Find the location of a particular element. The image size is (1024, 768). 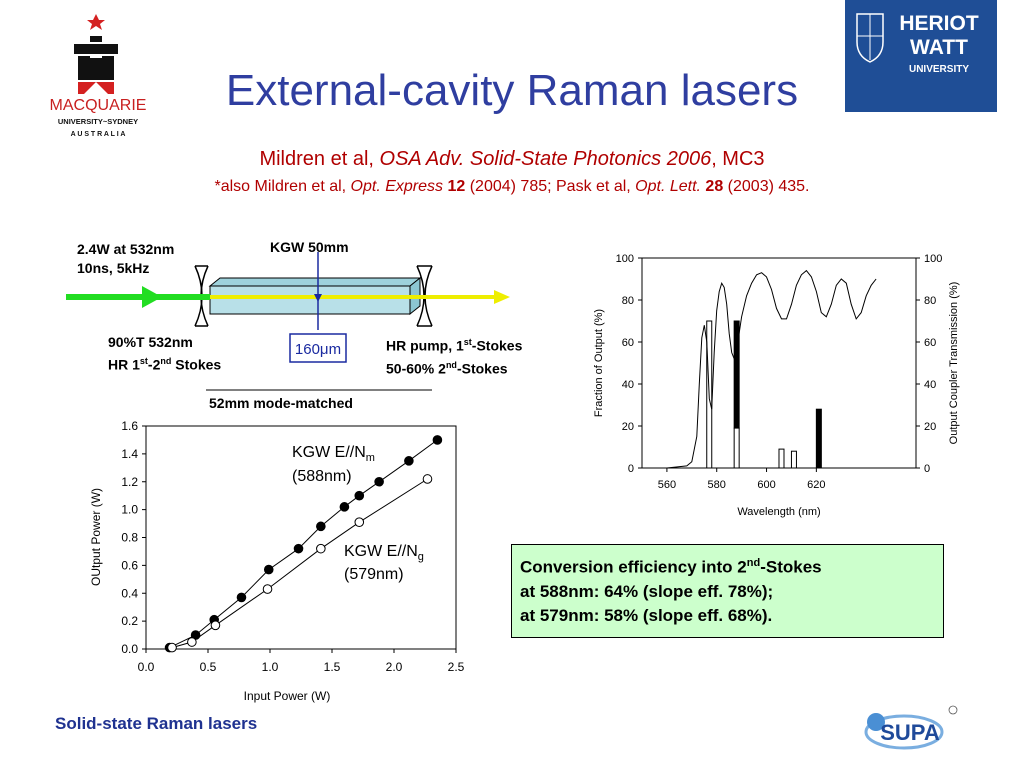

u5: nd is located at coordinates (451, 364).